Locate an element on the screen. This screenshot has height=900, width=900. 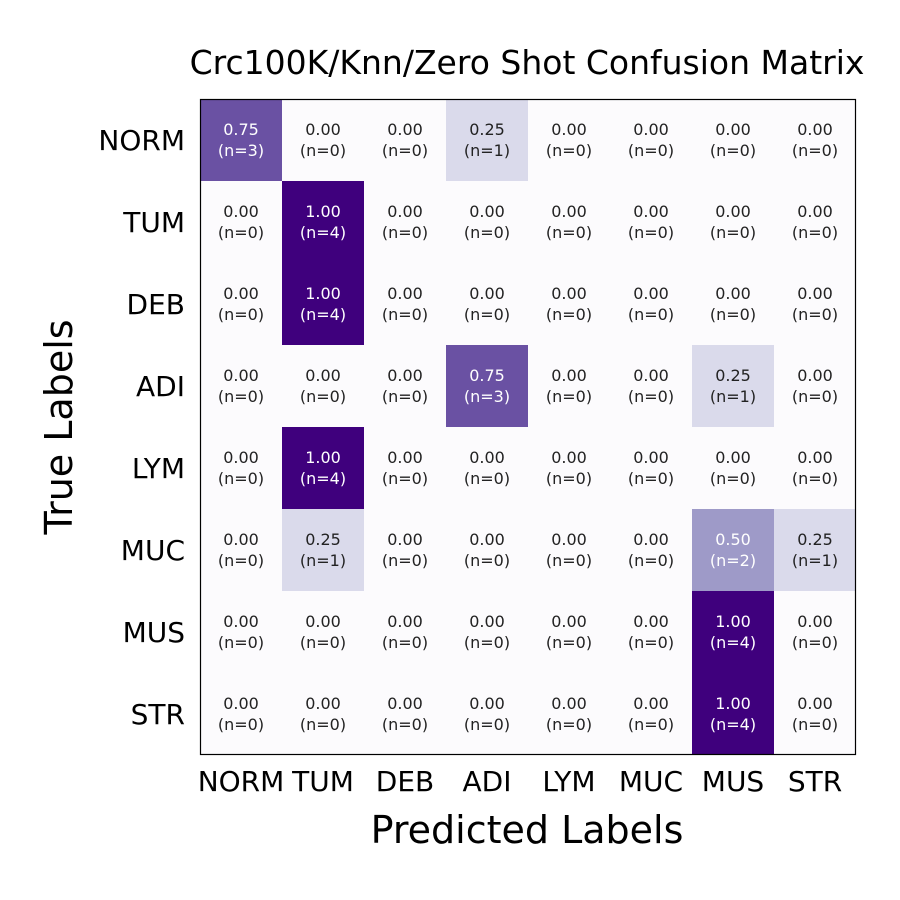
x-tick-label: NORM is located at coordinates (241, 781).